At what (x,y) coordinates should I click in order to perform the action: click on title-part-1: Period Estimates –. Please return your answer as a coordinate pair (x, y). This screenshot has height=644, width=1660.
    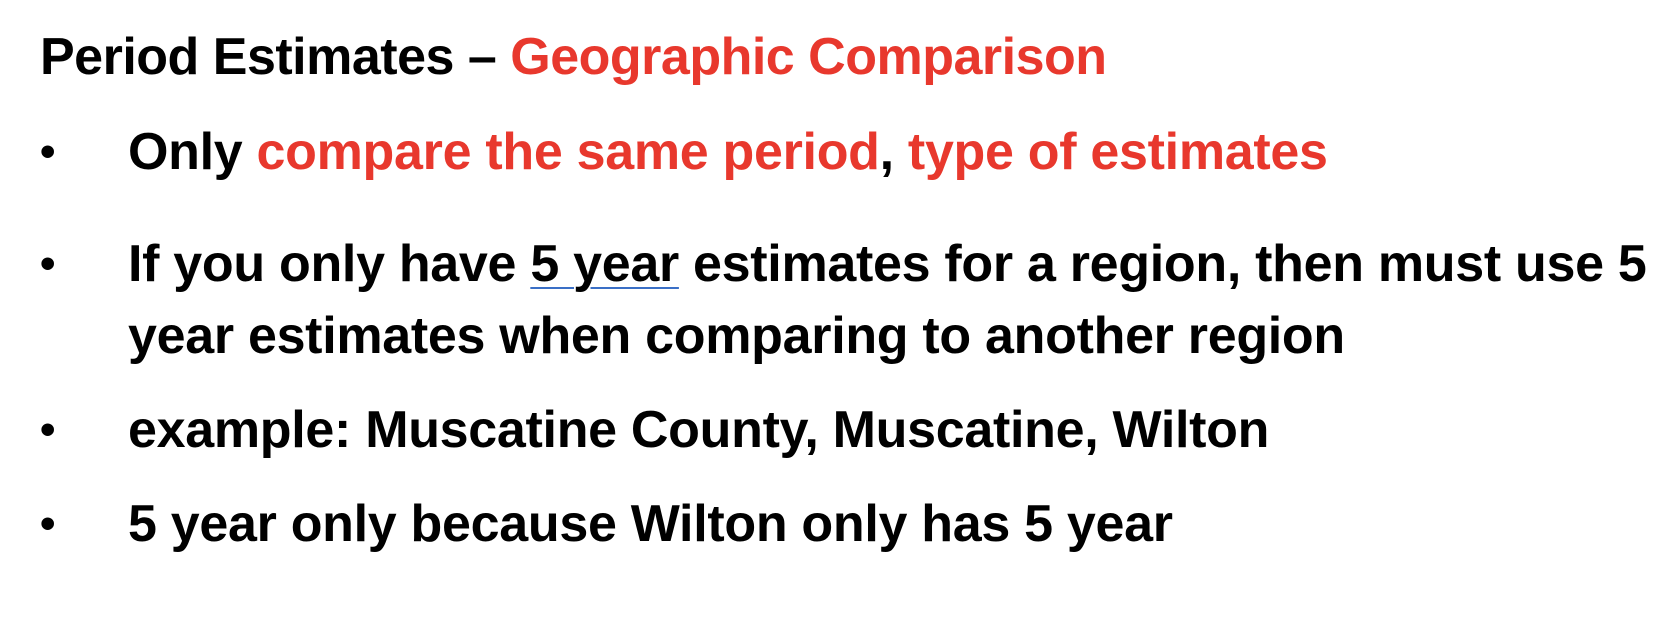
    Looking at the image, I should click on (275, 57).